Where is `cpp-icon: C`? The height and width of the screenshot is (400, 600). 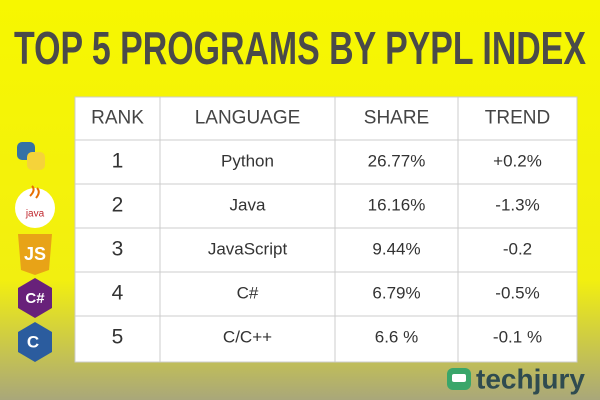
cpp-icon: C is located at coordinates (35, 342).